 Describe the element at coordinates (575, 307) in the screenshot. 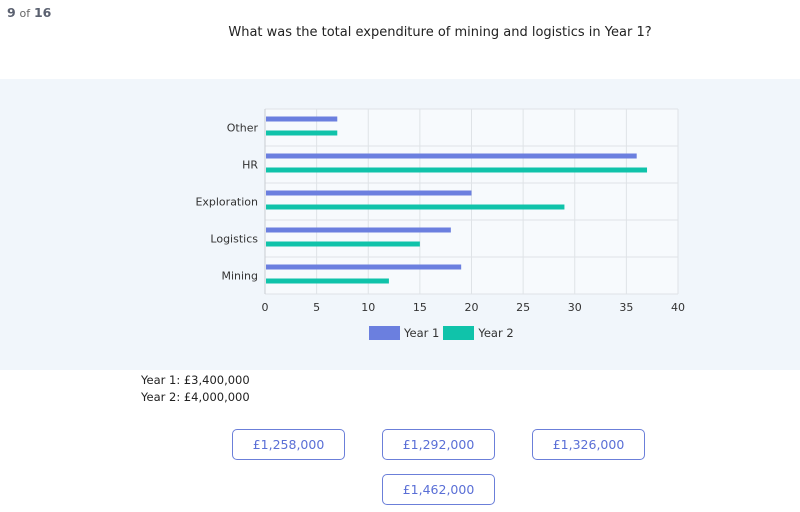

I see `x-tick-label: 30` at that location.